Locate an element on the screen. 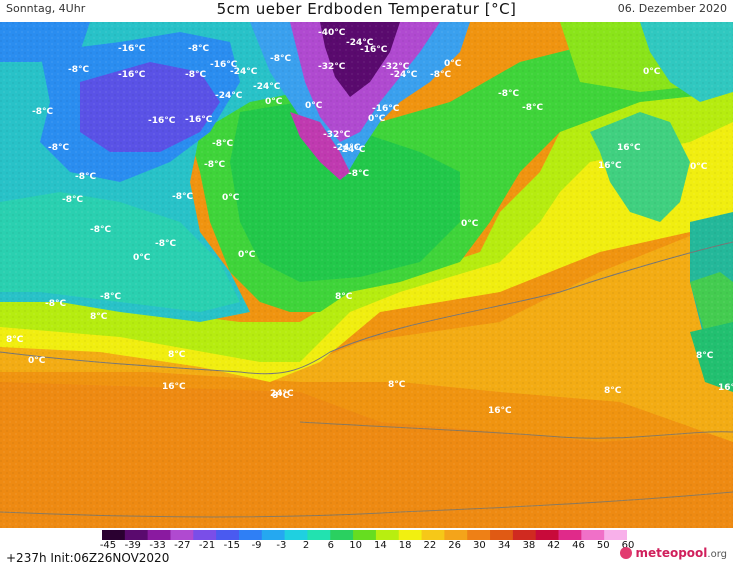 The image size is (733, 566). color-scale is located at coordinates (364, 535).